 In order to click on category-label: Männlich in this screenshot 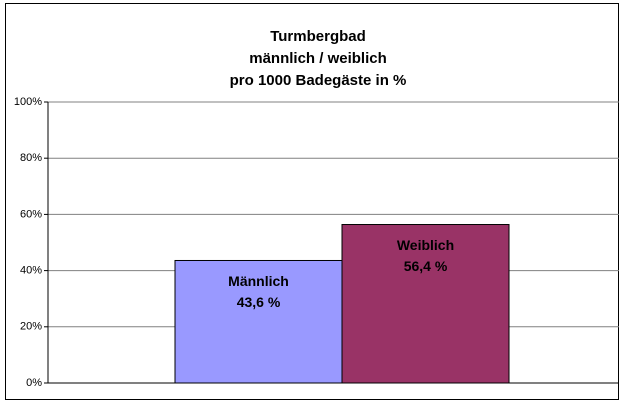, I will do `click(258, 281)`.